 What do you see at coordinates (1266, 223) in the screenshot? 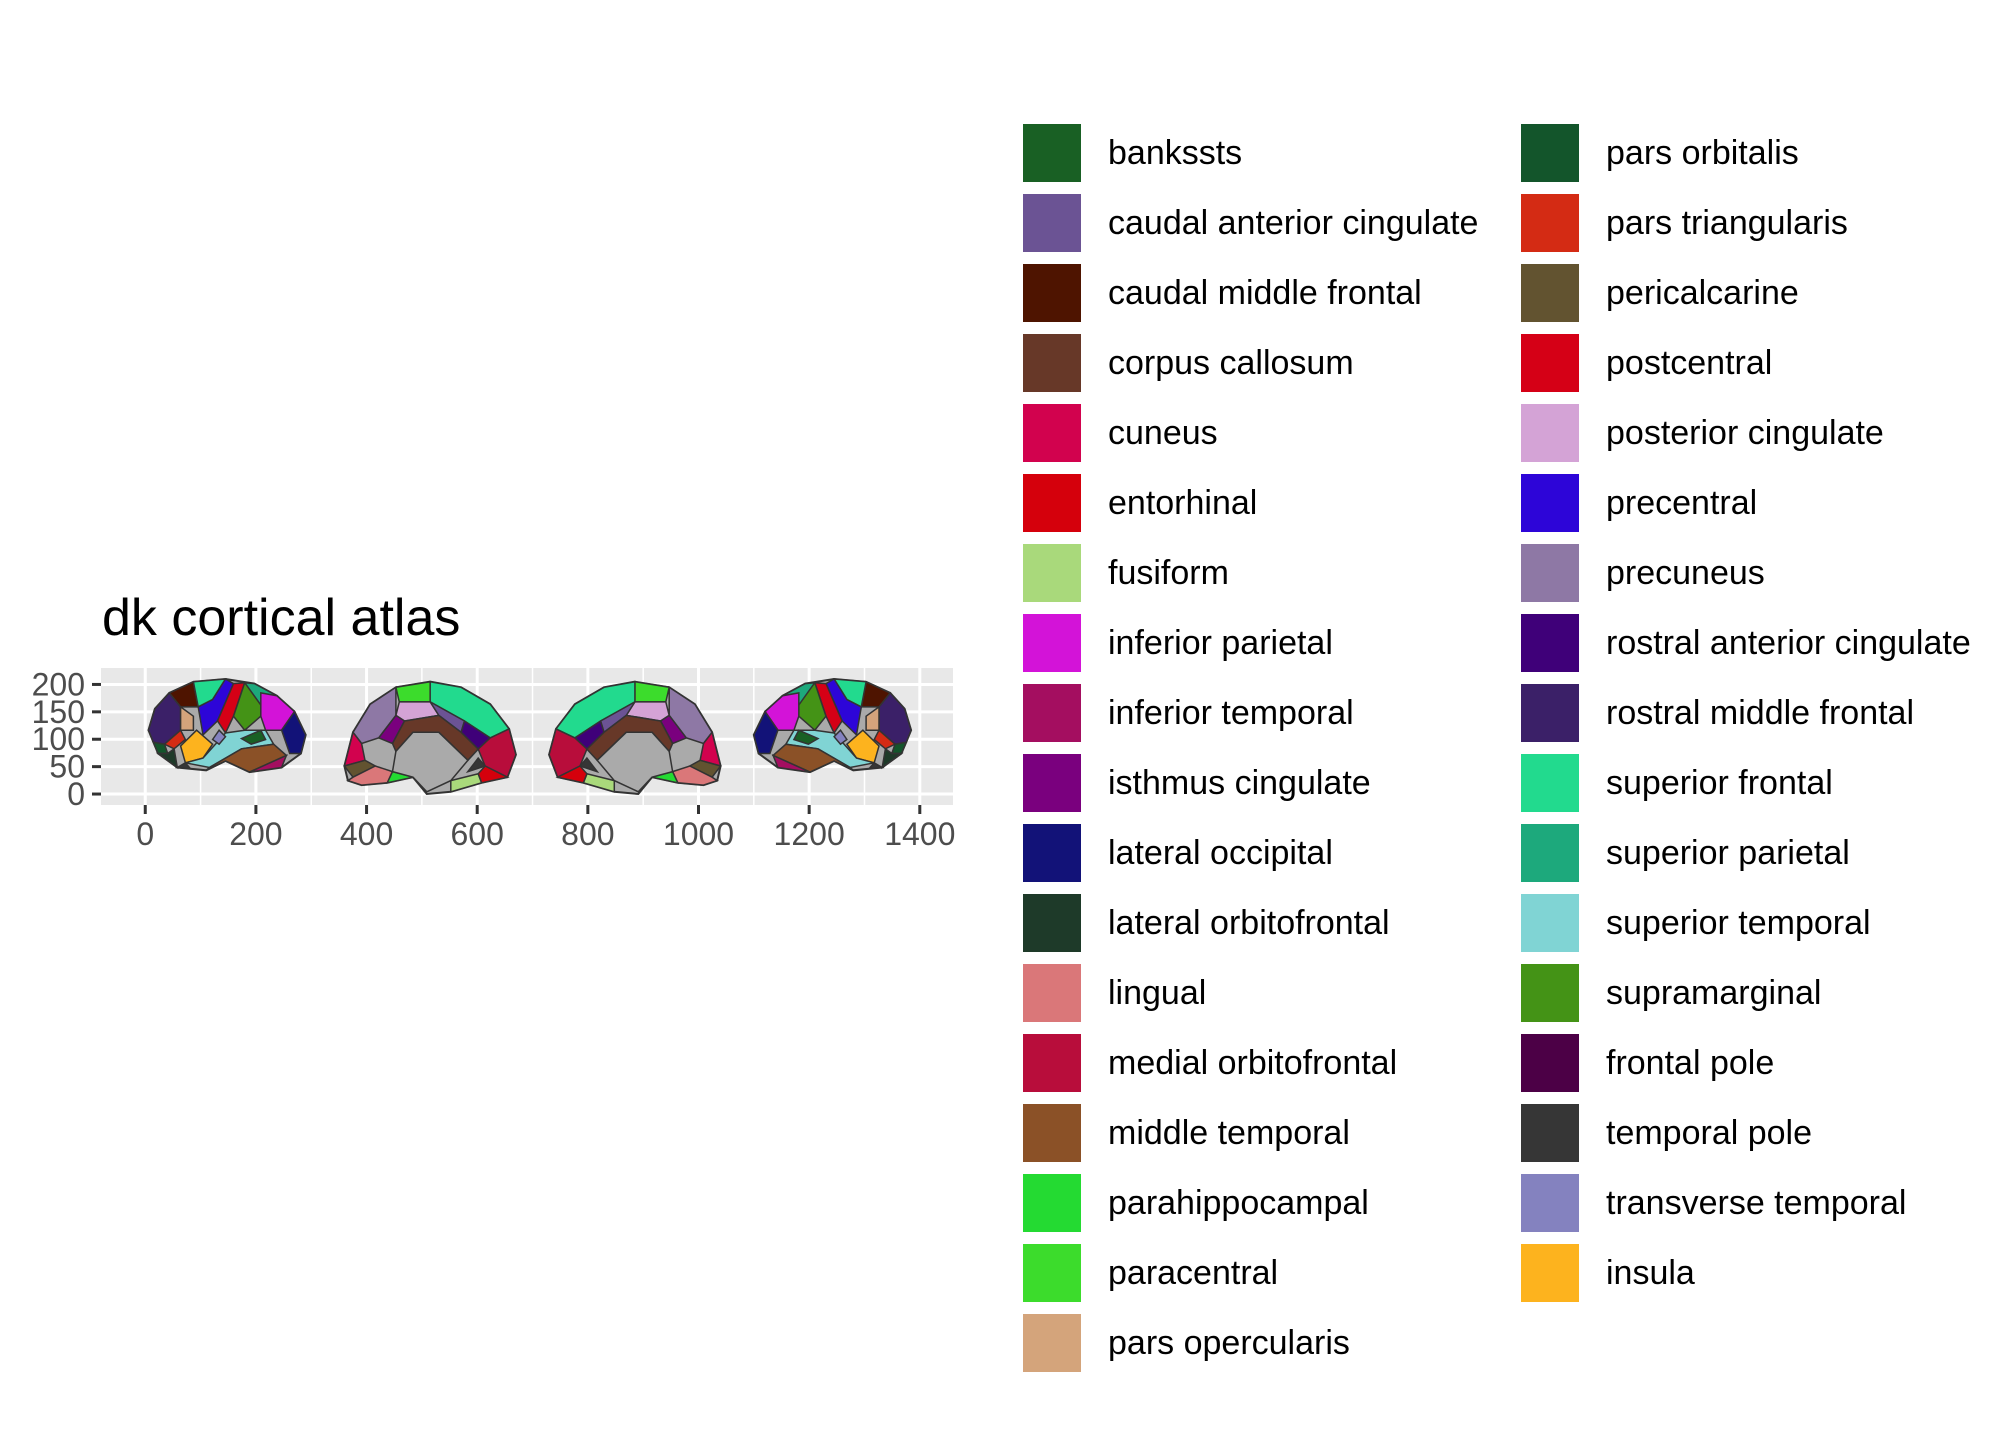
I see `legend-item: caudal anterior cingulate` at bounding box center [1266, 223].